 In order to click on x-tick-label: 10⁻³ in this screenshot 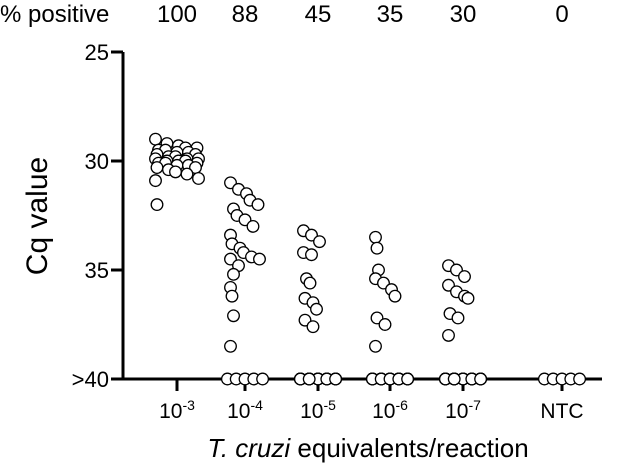, I will do `click(177, 410)`.